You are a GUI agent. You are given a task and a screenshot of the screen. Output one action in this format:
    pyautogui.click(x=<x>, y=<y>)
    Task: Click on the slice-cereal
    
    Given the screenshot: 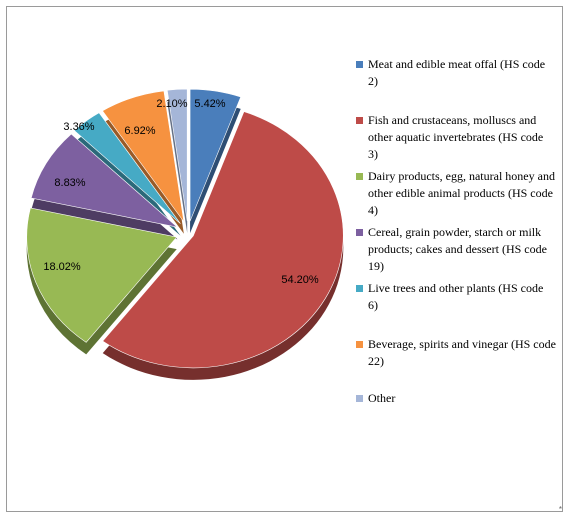 What is the action you would take?
    pyautogui.click(x=104, y=180)
    